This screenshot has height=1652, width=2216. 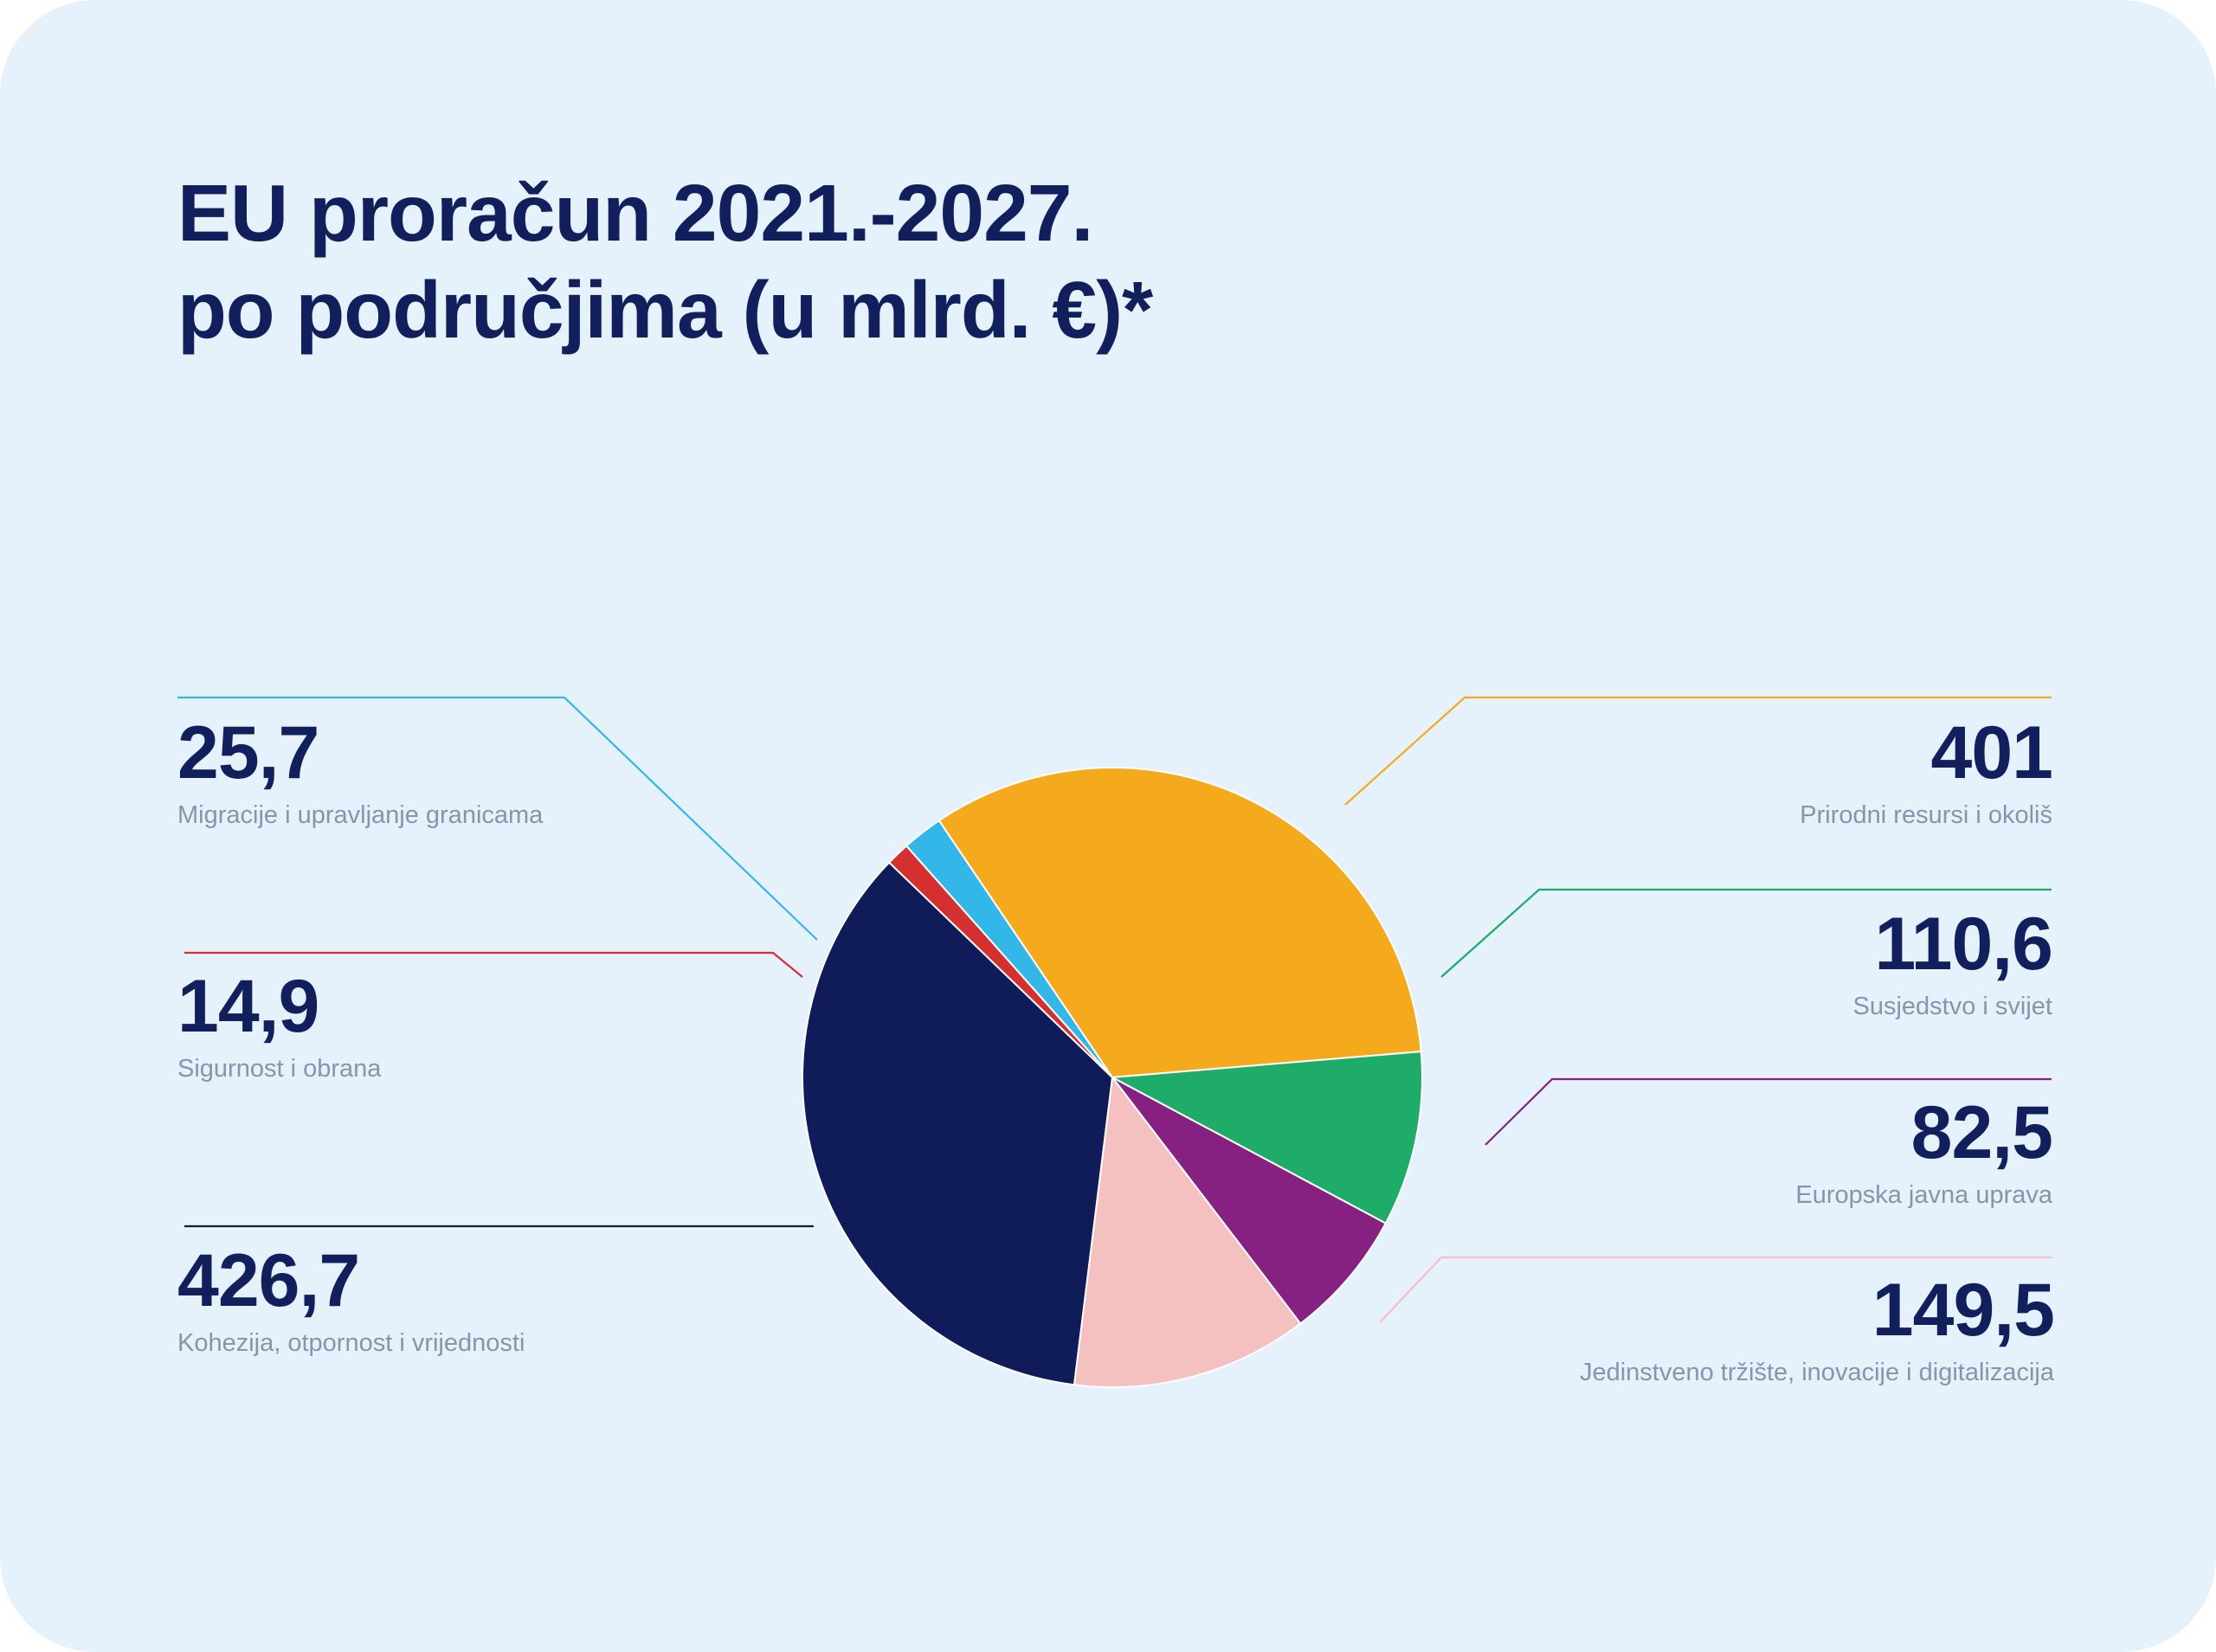 What do you see at coordinates (1698, 751) in the screenshot?
I see `leader-line-prirodni-resursi-i-okolis` at bounding box center [1698, 751].